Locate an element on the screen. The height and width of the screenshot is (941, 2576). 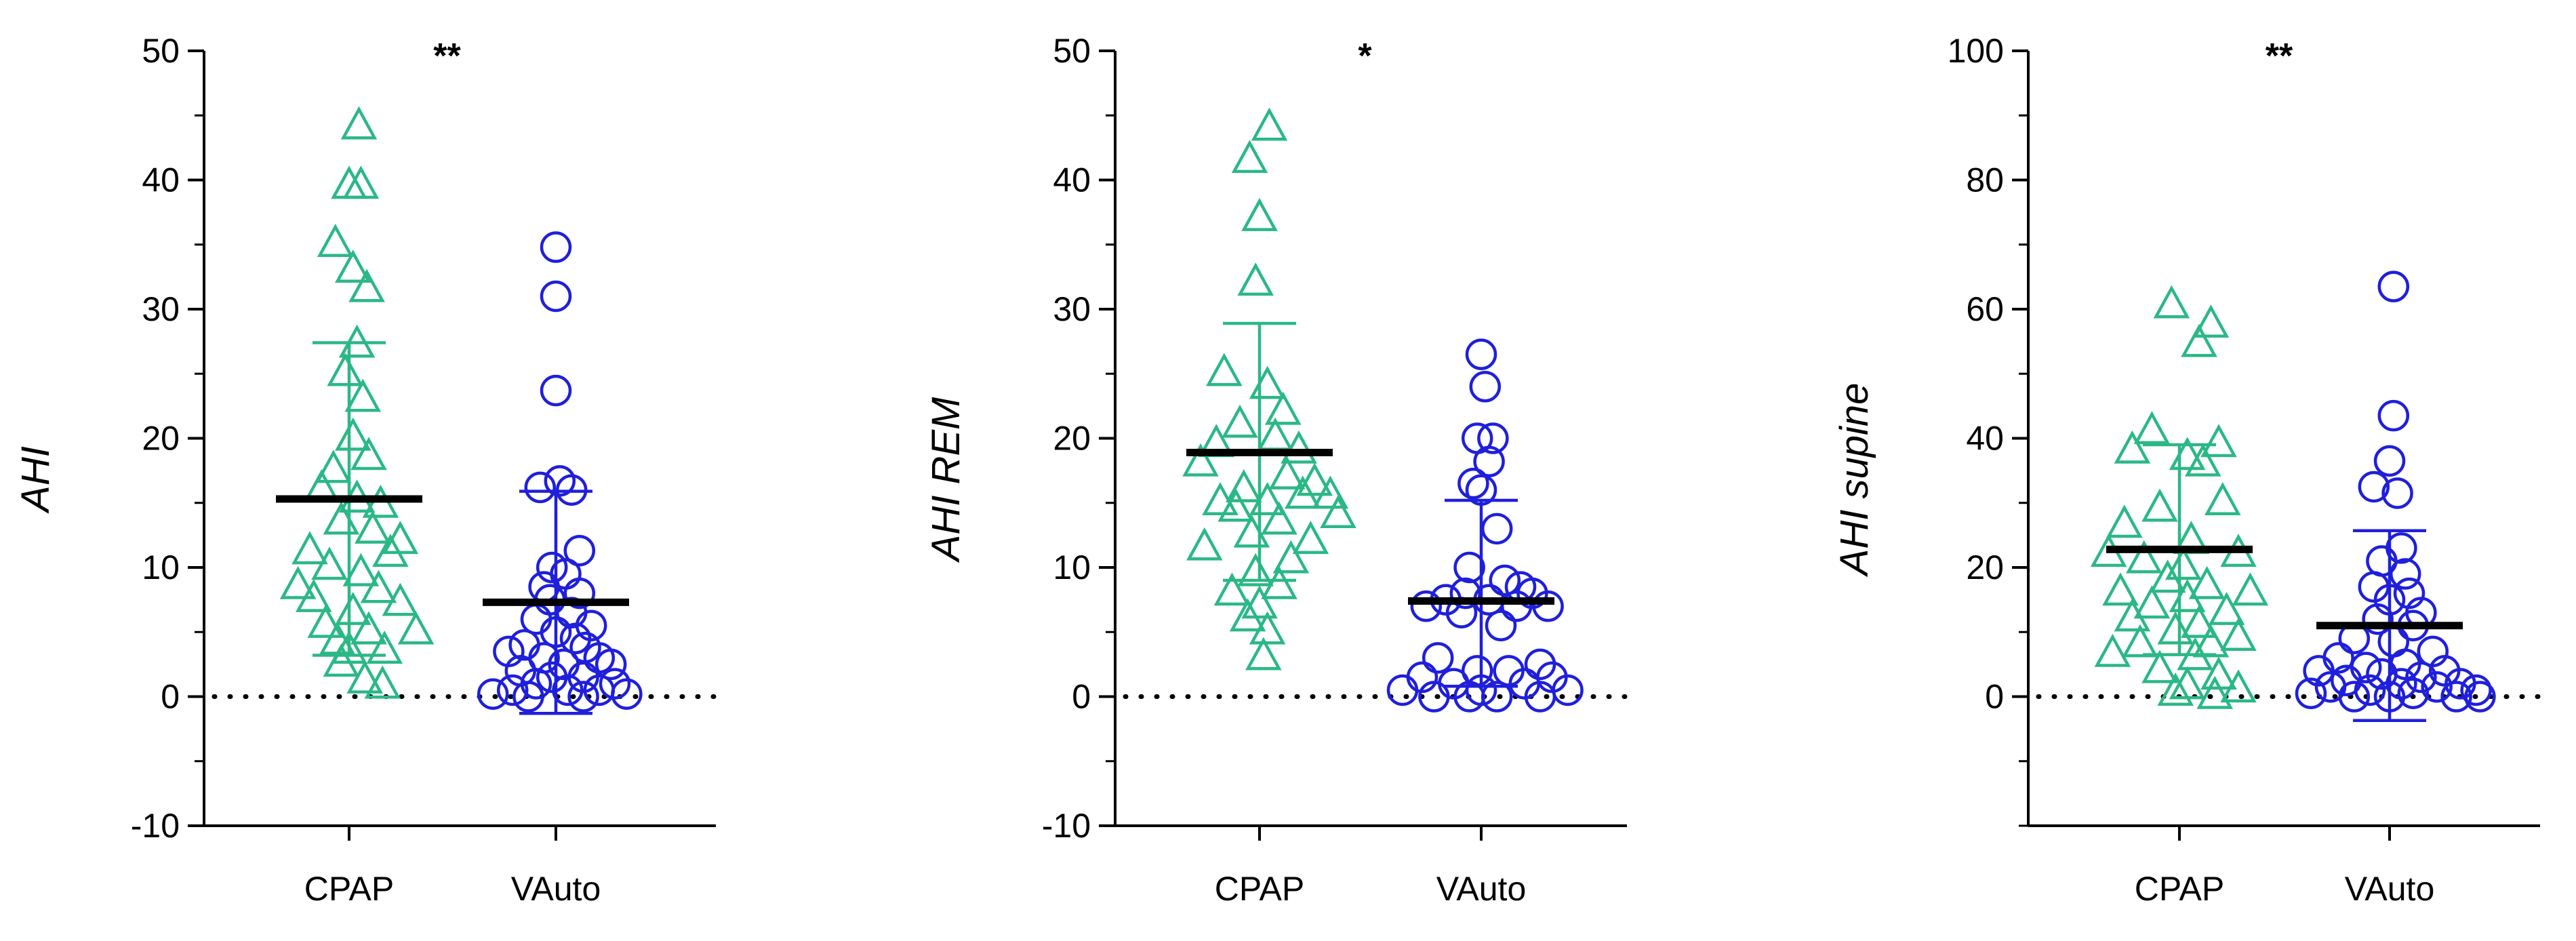
series-cpap is located at coordinates (355, 402).